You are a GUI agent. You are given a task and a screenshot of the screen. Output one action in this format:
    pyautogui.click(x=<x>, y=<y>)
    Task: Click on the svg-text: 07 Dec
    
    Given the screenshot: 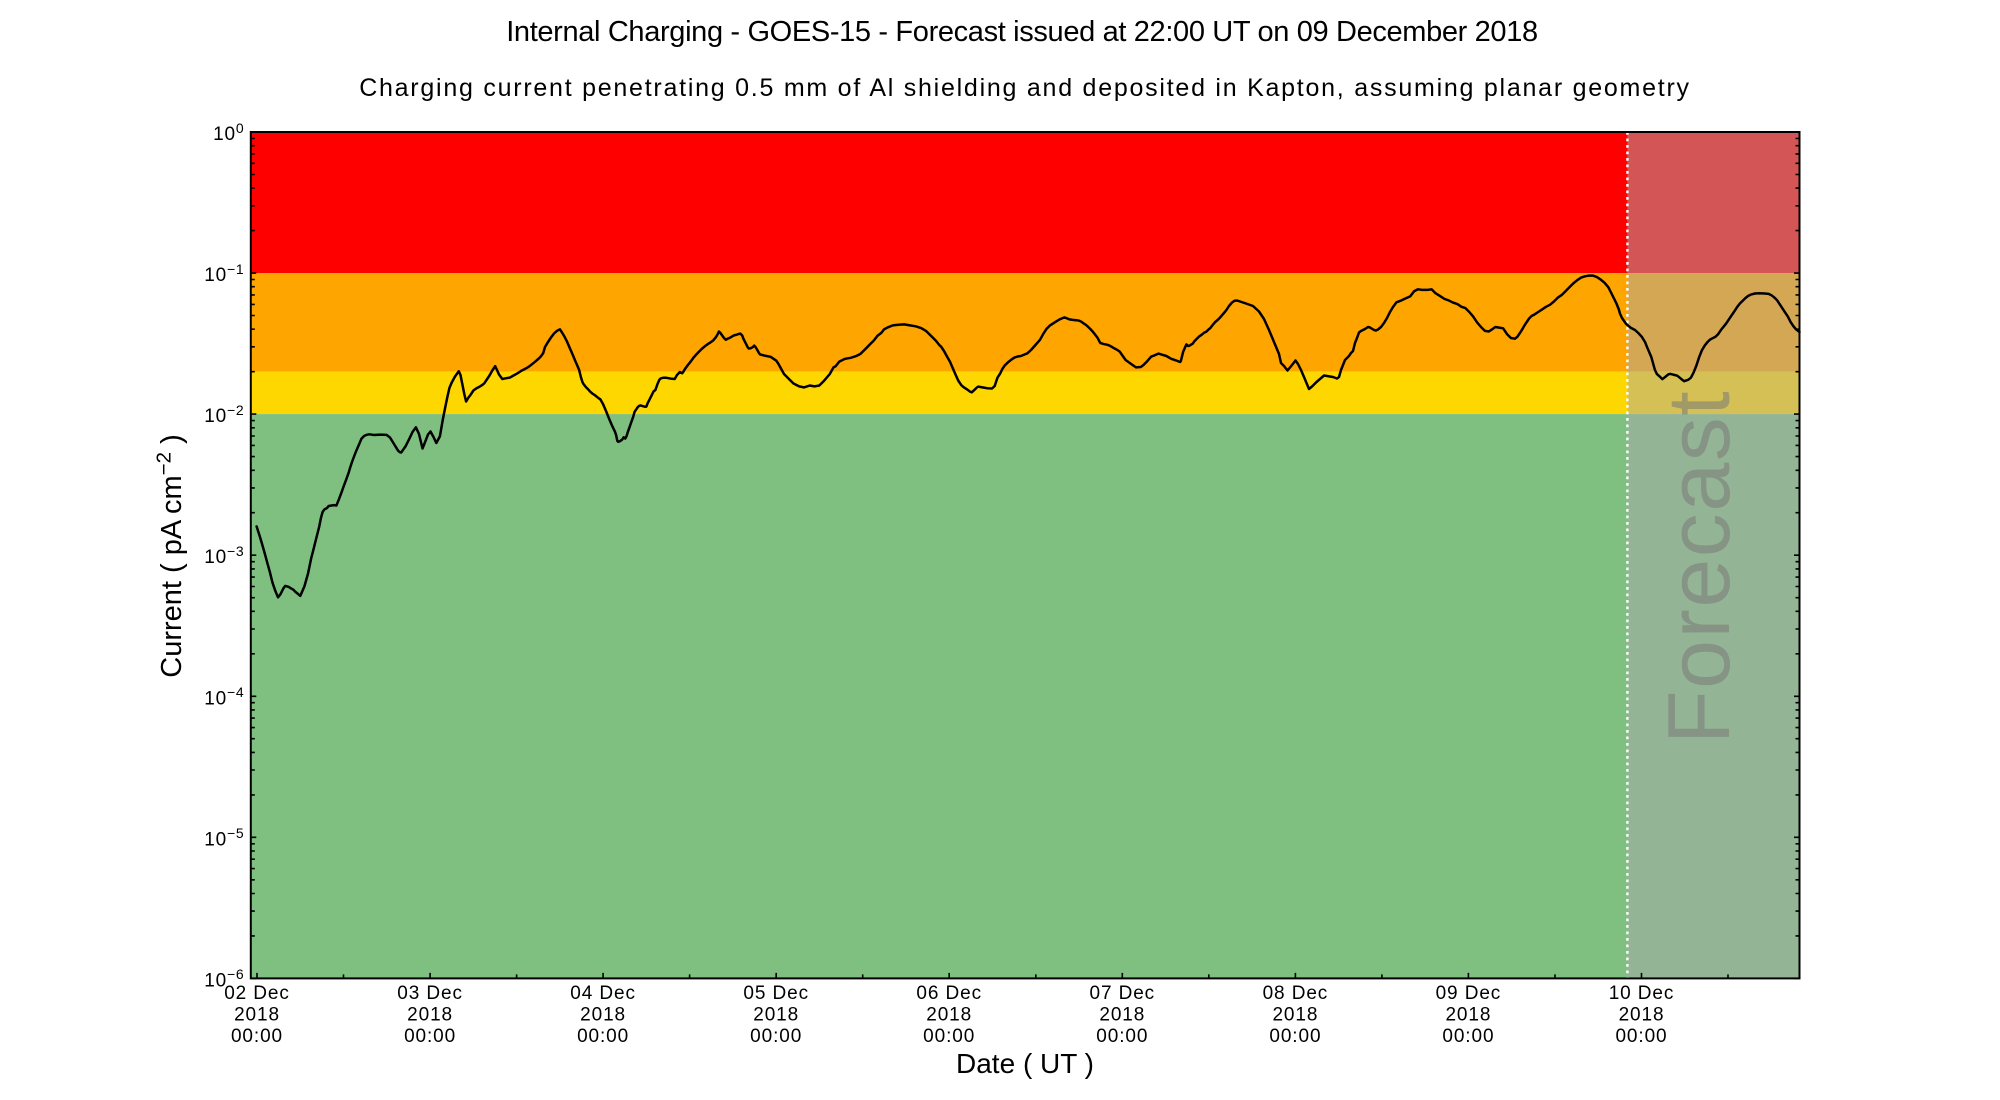 What is the action you would take?
    pyautogui.click(x=1122, y=993)
    